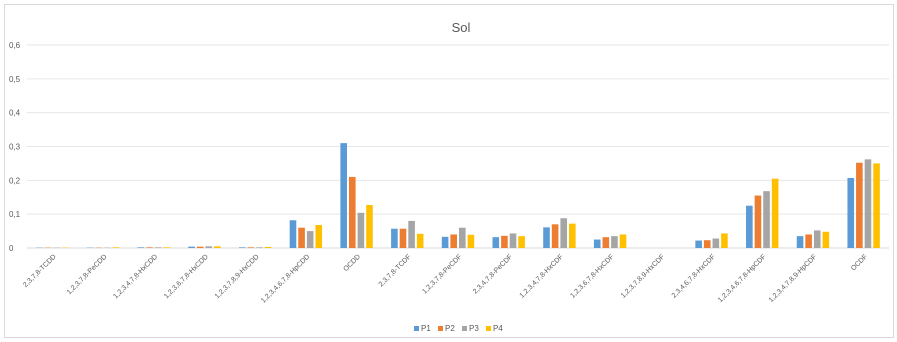  I want to click on x-tick-label: OCDD, so click(352, 263).